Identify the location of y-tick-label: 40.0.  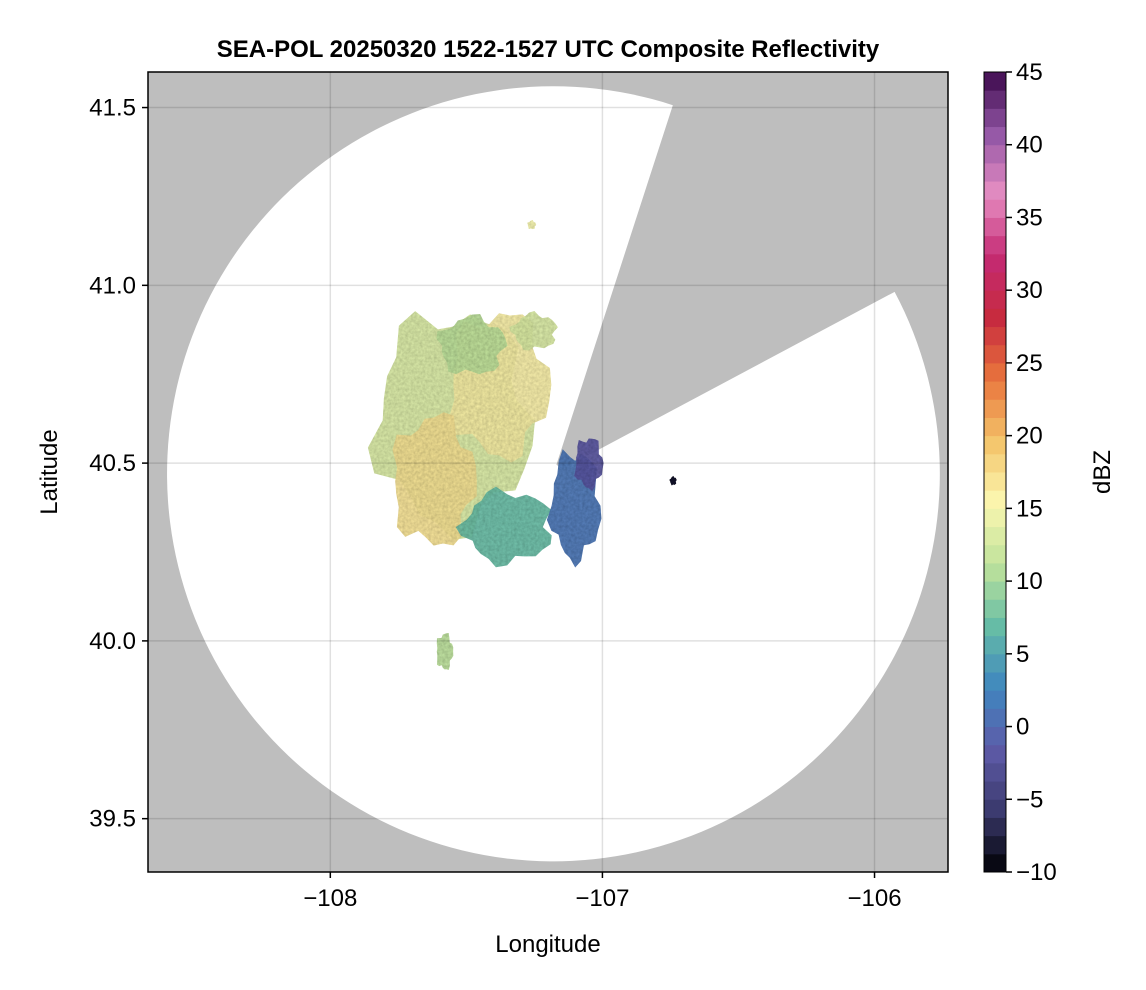
(112, 641).